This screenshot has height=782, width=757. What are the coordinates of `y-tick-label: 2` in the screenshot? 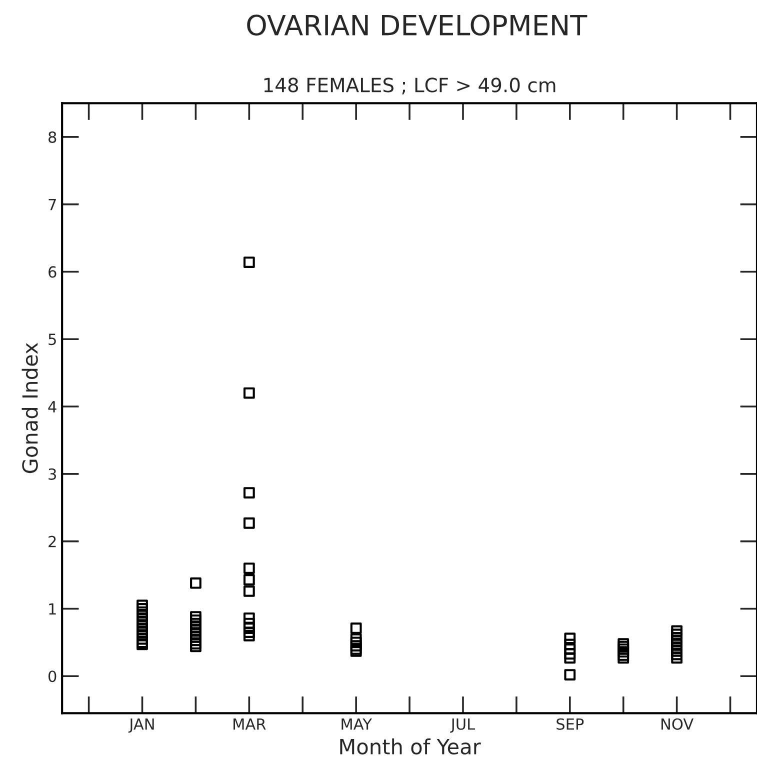 It's located at (52, 542).